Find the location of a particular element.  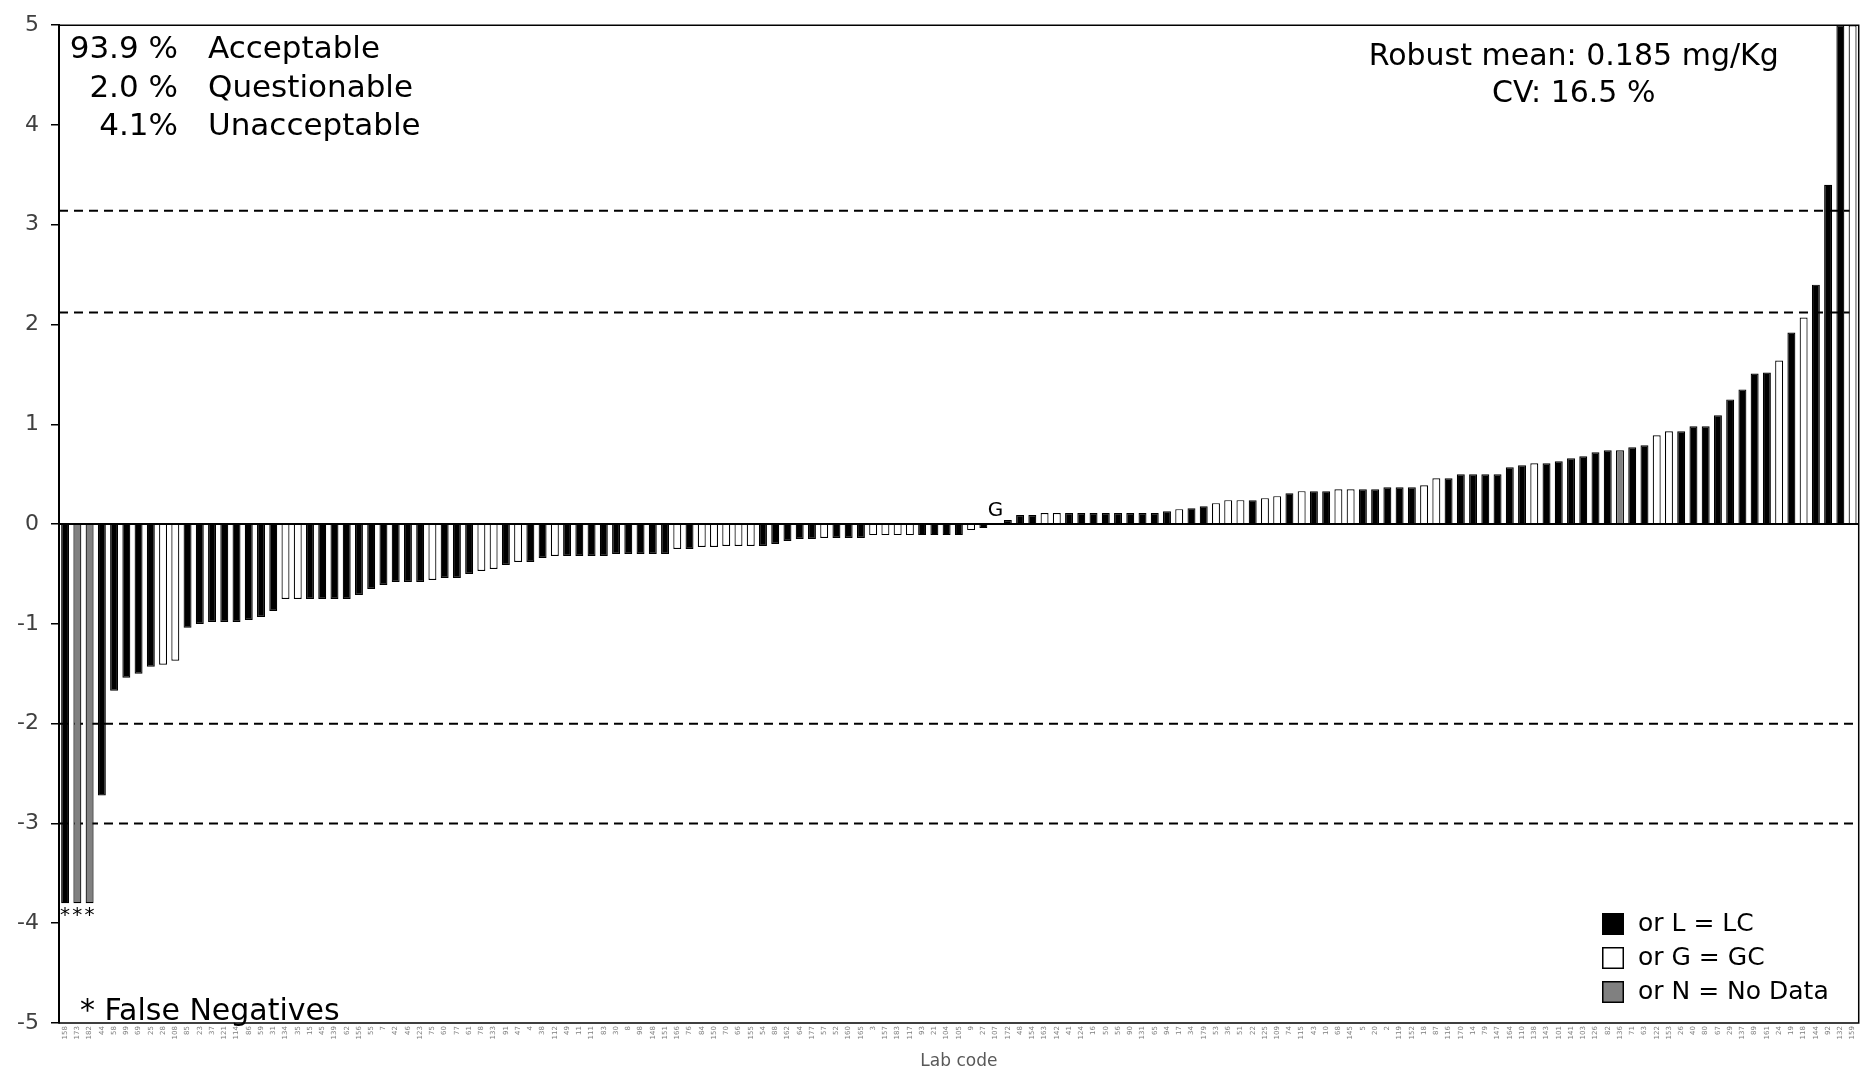

annotation: CV: 16.5 % is located at coordinates (1573, 91).